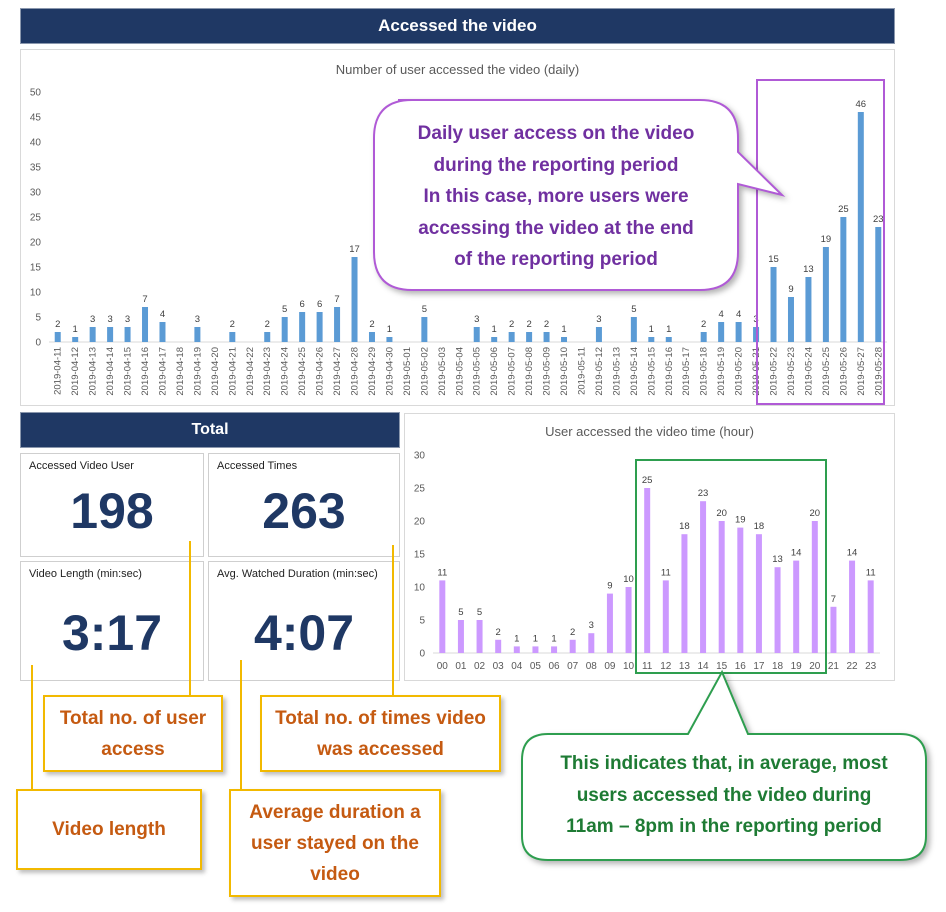 This screenshot has width=946, height=912. Describe the element at coordinates (389, 371) in the screenshot. I see `x-tick-label: 2019-04-30` at that location.